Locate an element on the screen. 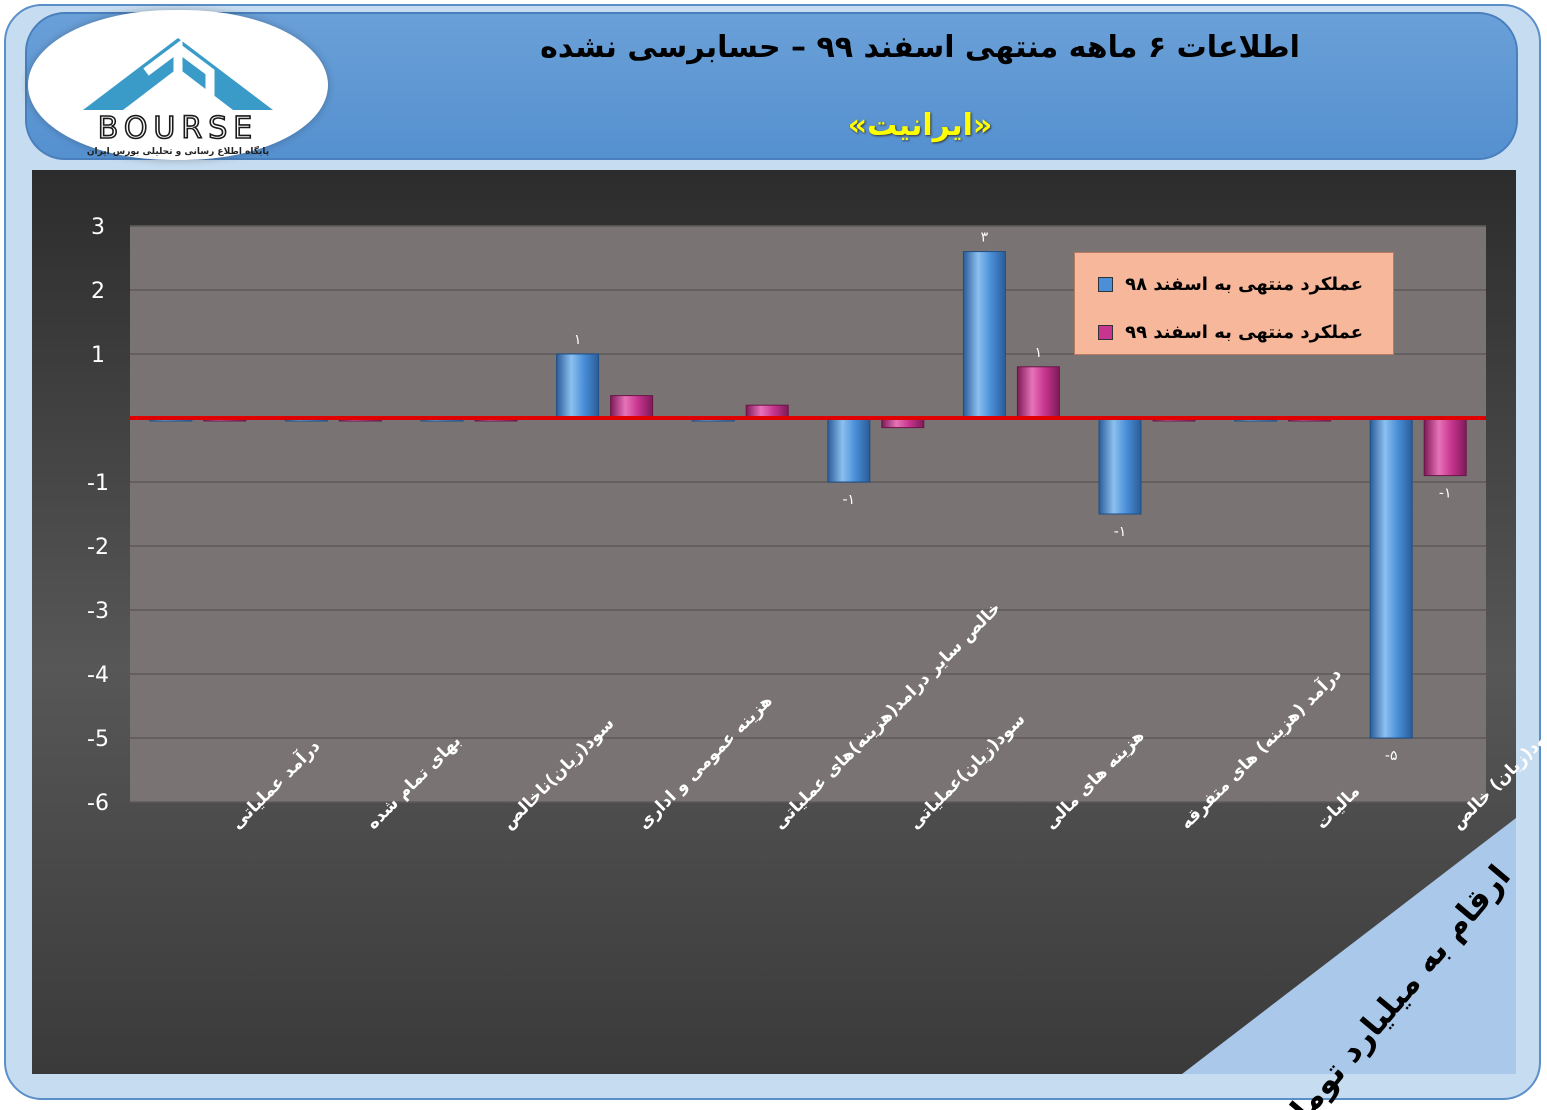  logo-wordmark: BOURSE is located at coordinates (178, 128).